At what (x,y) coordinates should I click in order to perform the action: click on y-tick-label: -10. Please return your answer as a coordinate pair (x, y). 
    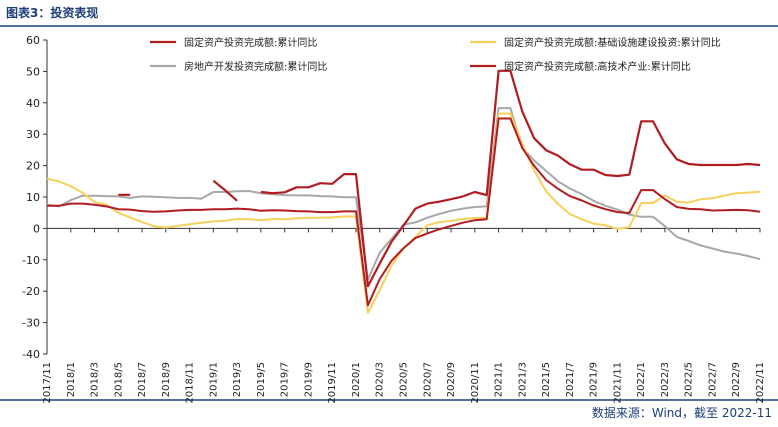
    Looking at the image, I should click on (31, 260).